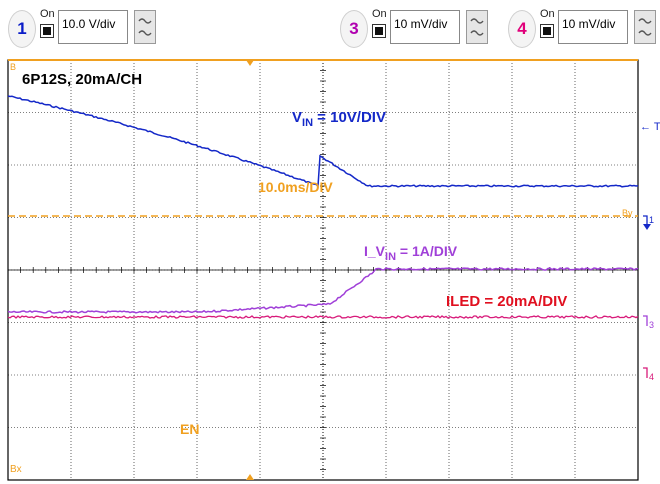 Image resolution: width=660 pixels, height=484 pixels. What do you see at coordinates (411, 253) in the screenshot?
I see `ivin-scale-label: I_VIN = 1A/DIV` at bounding box center [411, 253].